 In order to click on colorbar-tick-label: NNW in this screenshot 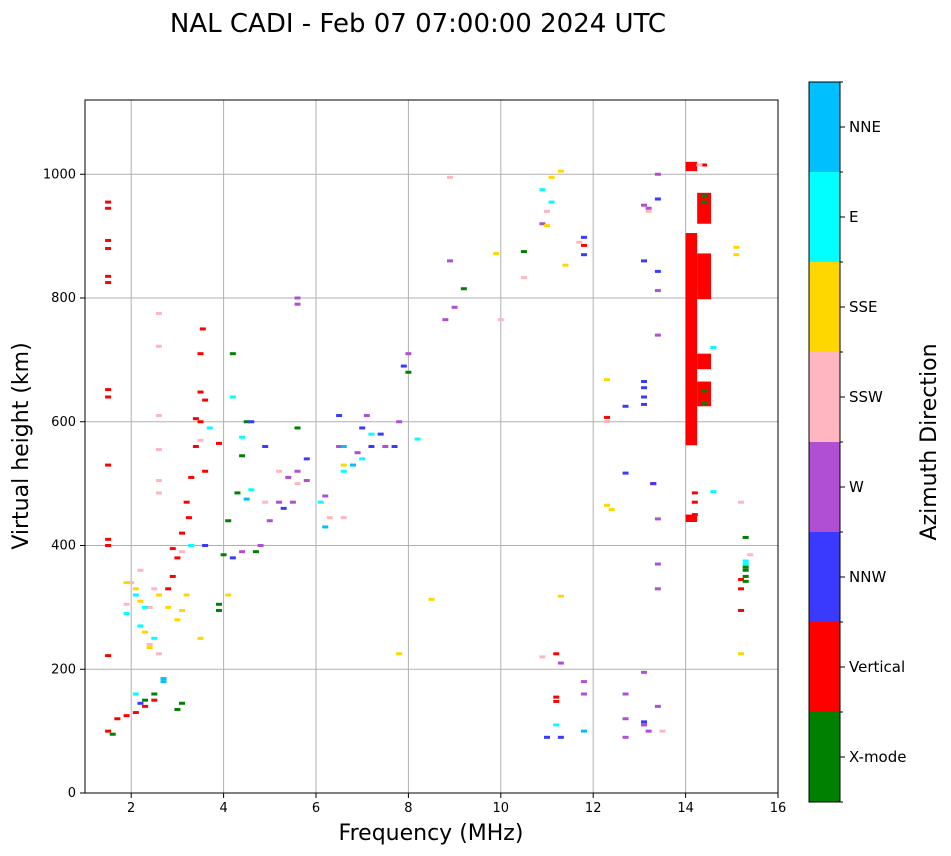, I will do `click(867, 577)`.